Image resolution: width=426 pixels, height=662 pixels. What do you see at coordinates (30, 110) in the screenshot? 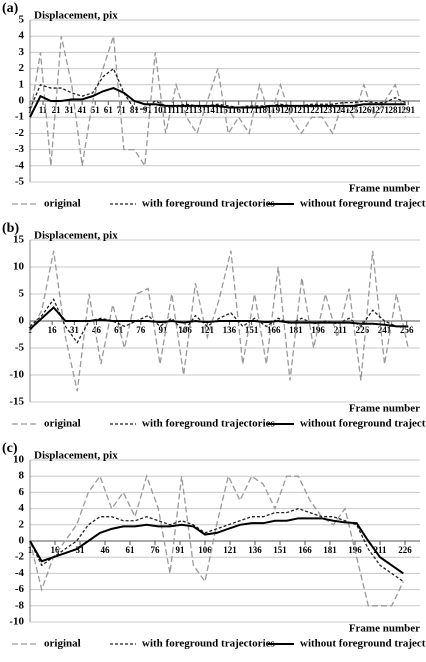
I see `x-tick-label: 1` at bounding box center [30, 110].